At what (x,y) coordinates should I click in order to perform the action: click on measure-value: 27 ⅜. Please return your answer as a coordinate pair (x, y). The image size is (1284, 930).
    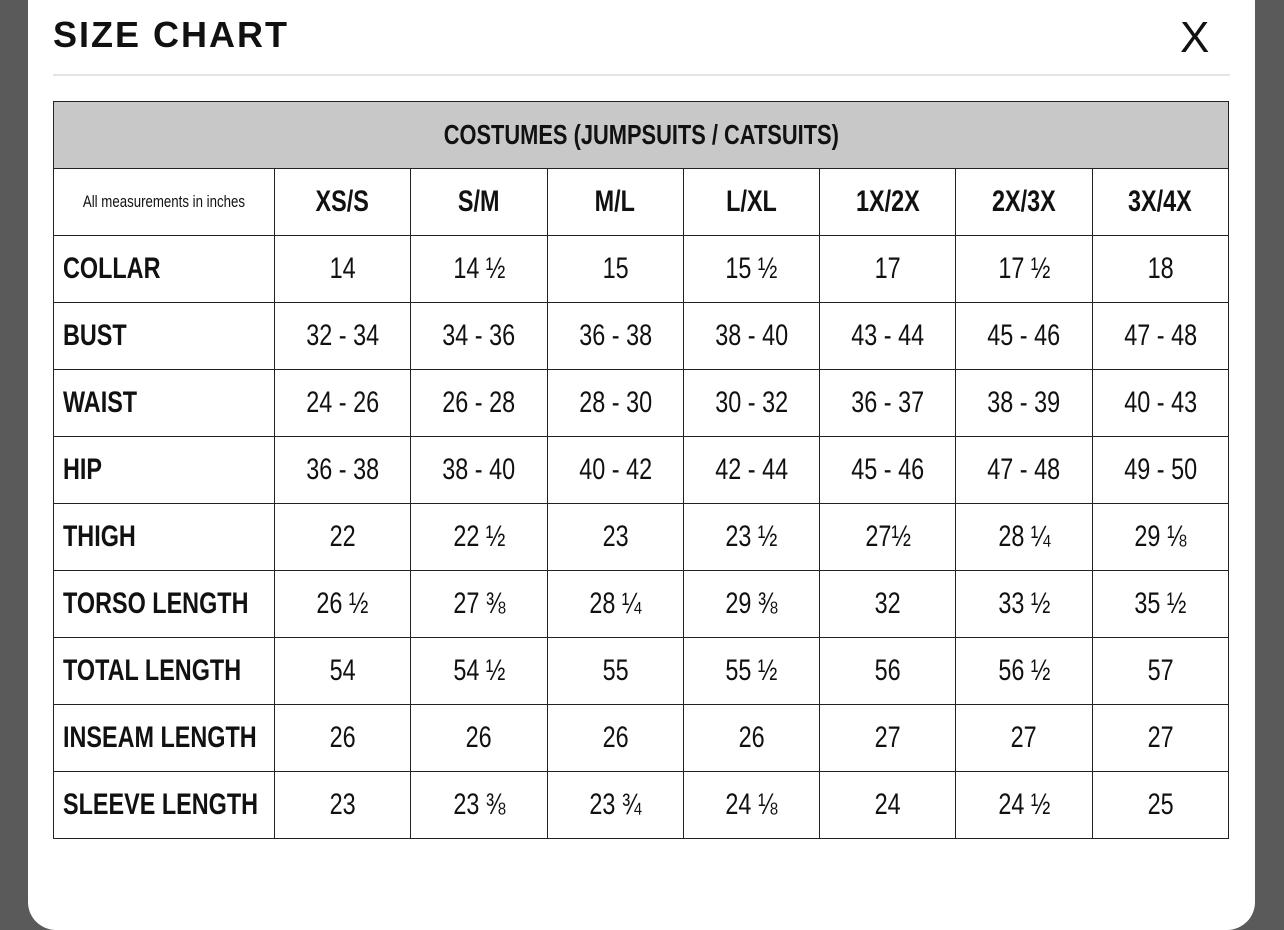
    Looking at the image, I should click on (479, 604).